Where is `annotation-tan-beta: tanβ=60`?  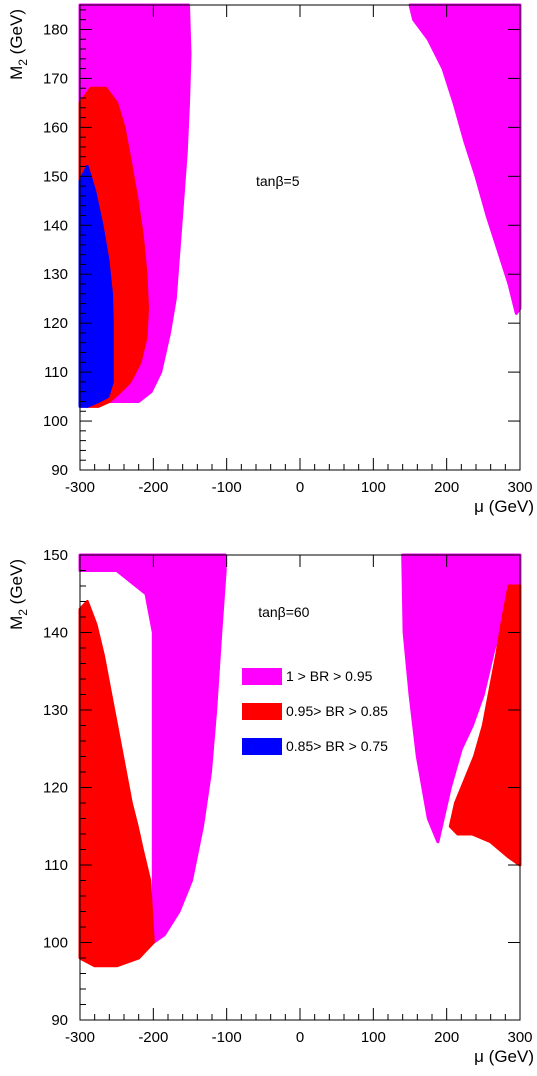 annotation-tan-beta: tanβ=60 is located at coordinates (283, 612).